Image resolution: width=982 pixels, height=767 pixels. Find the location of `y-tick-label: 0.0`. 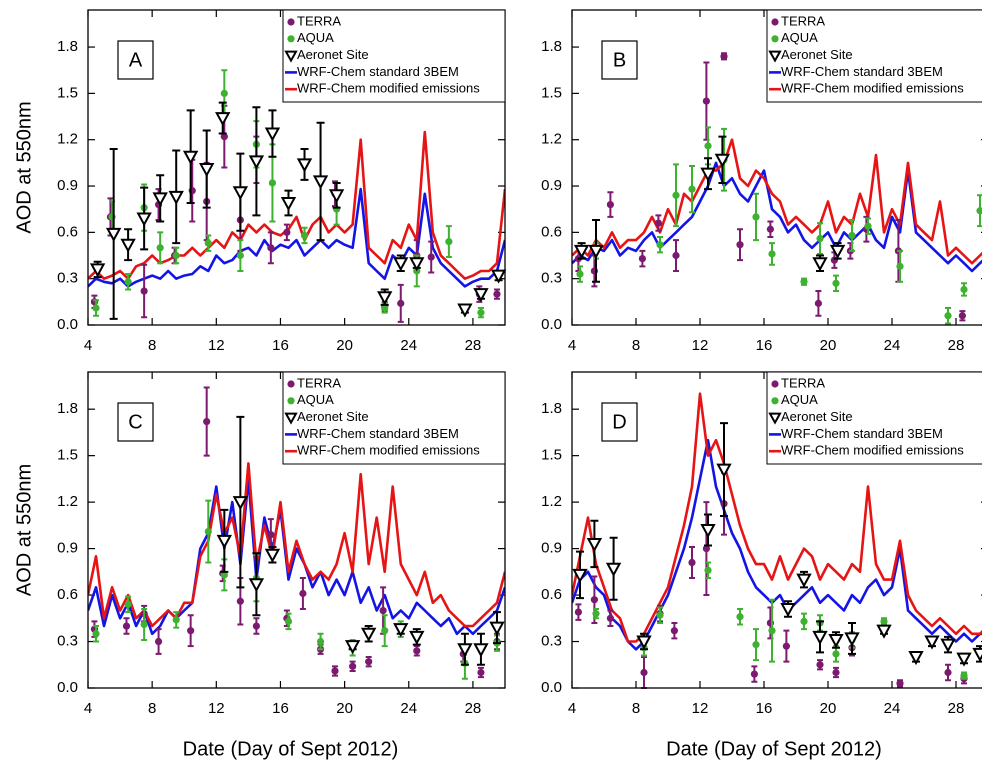

y-tick-label: 0.0 is located at coordinates (67, 324).